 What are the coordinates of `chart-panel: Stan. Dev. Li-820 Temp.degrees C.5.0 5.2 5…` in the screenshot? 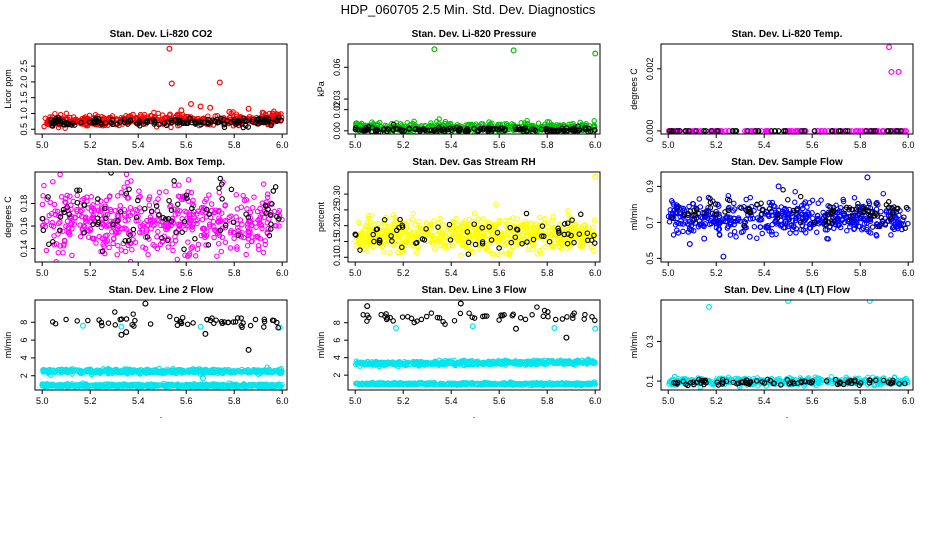 It's located at (771, 96).